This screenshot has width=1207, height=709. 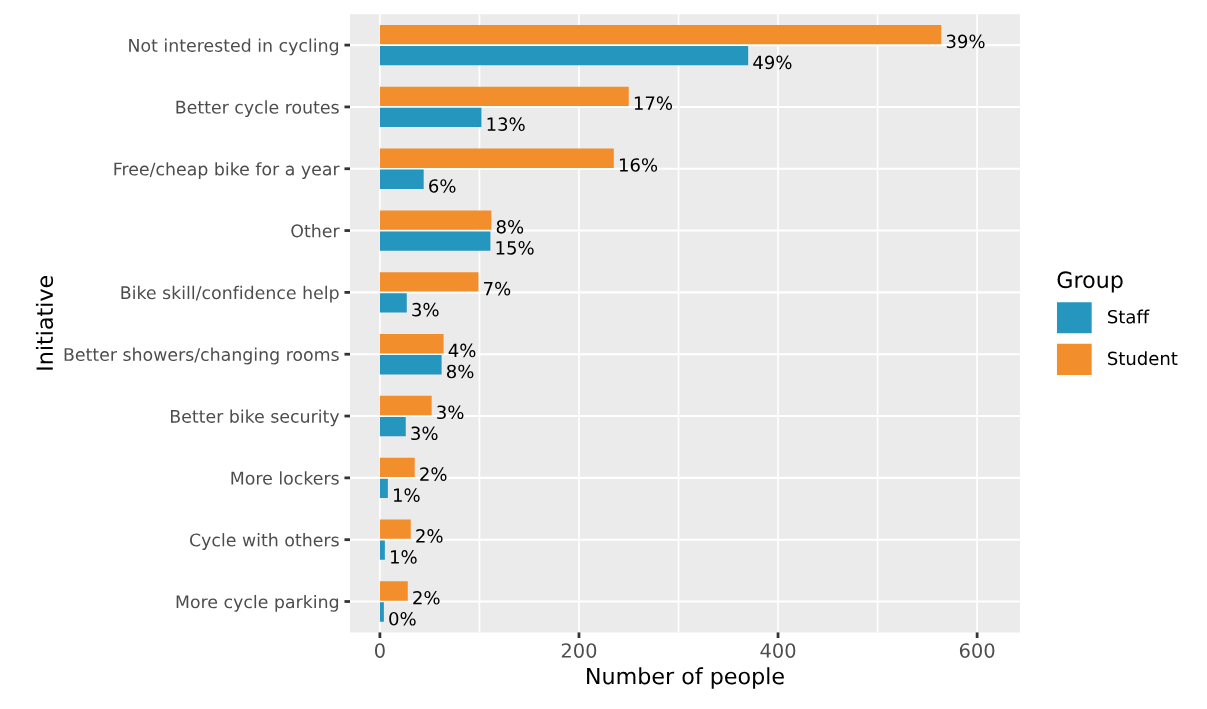 What do you see at coordinates (1143, 358) in the screenshot?
I see `legend-label: Student` at bounding box center [1143, 358].